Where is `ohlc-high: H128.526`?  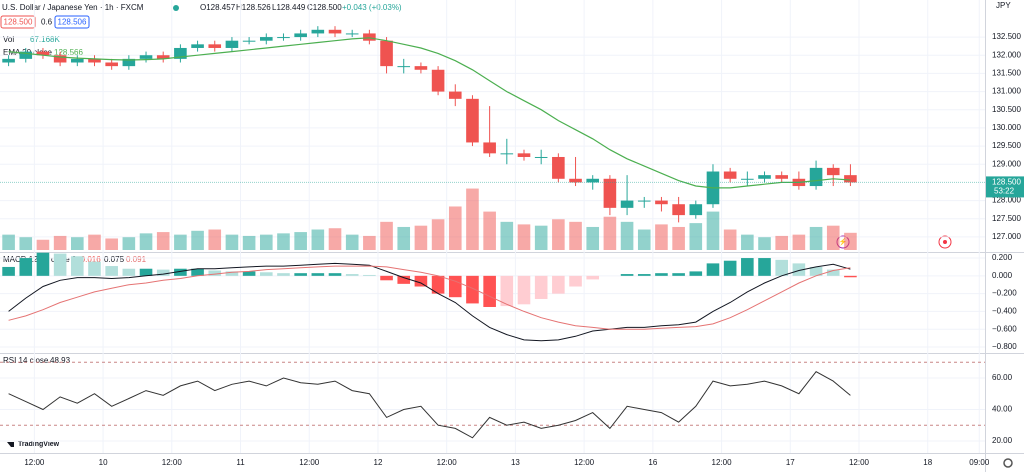 ohlc-high: H128.526 is located at coordinates (253, 7).